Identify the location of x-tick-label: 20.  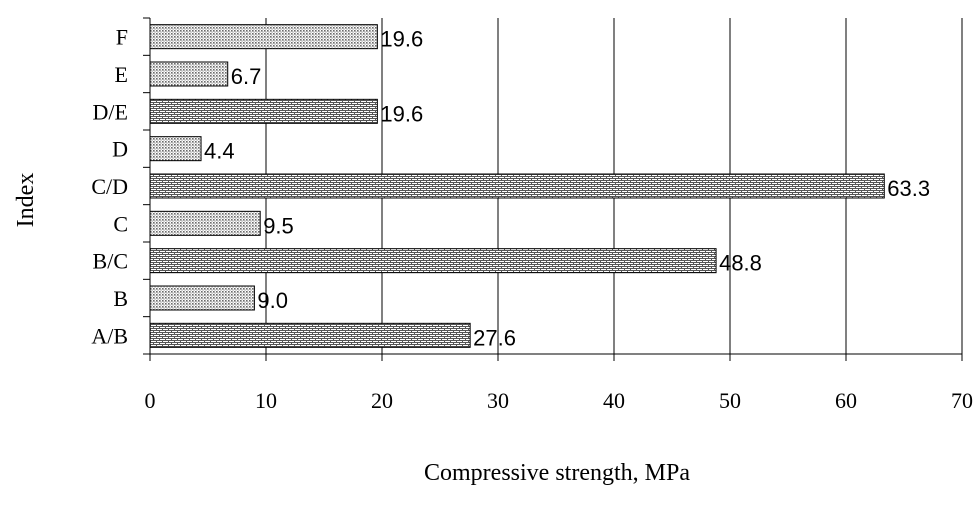
(382, 400).